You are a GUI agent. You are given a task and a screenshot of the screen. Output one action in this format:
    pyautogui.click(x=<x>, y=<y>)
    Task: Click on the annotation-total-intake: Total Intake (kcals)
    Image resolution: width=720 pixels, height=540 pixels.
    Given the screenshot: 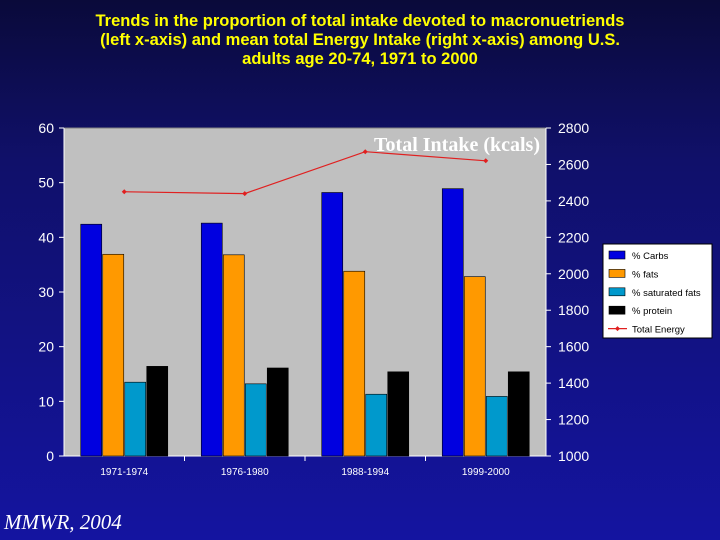 What is the action you would take?
    pyautogui.click(x=457, y=145)
    